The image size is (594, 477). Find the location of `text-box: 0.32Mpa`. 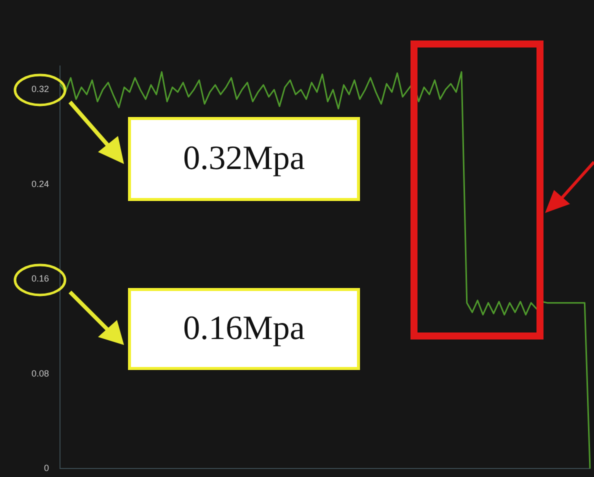

text-box: 0.32Mpa is located at coordinates (244, 159).